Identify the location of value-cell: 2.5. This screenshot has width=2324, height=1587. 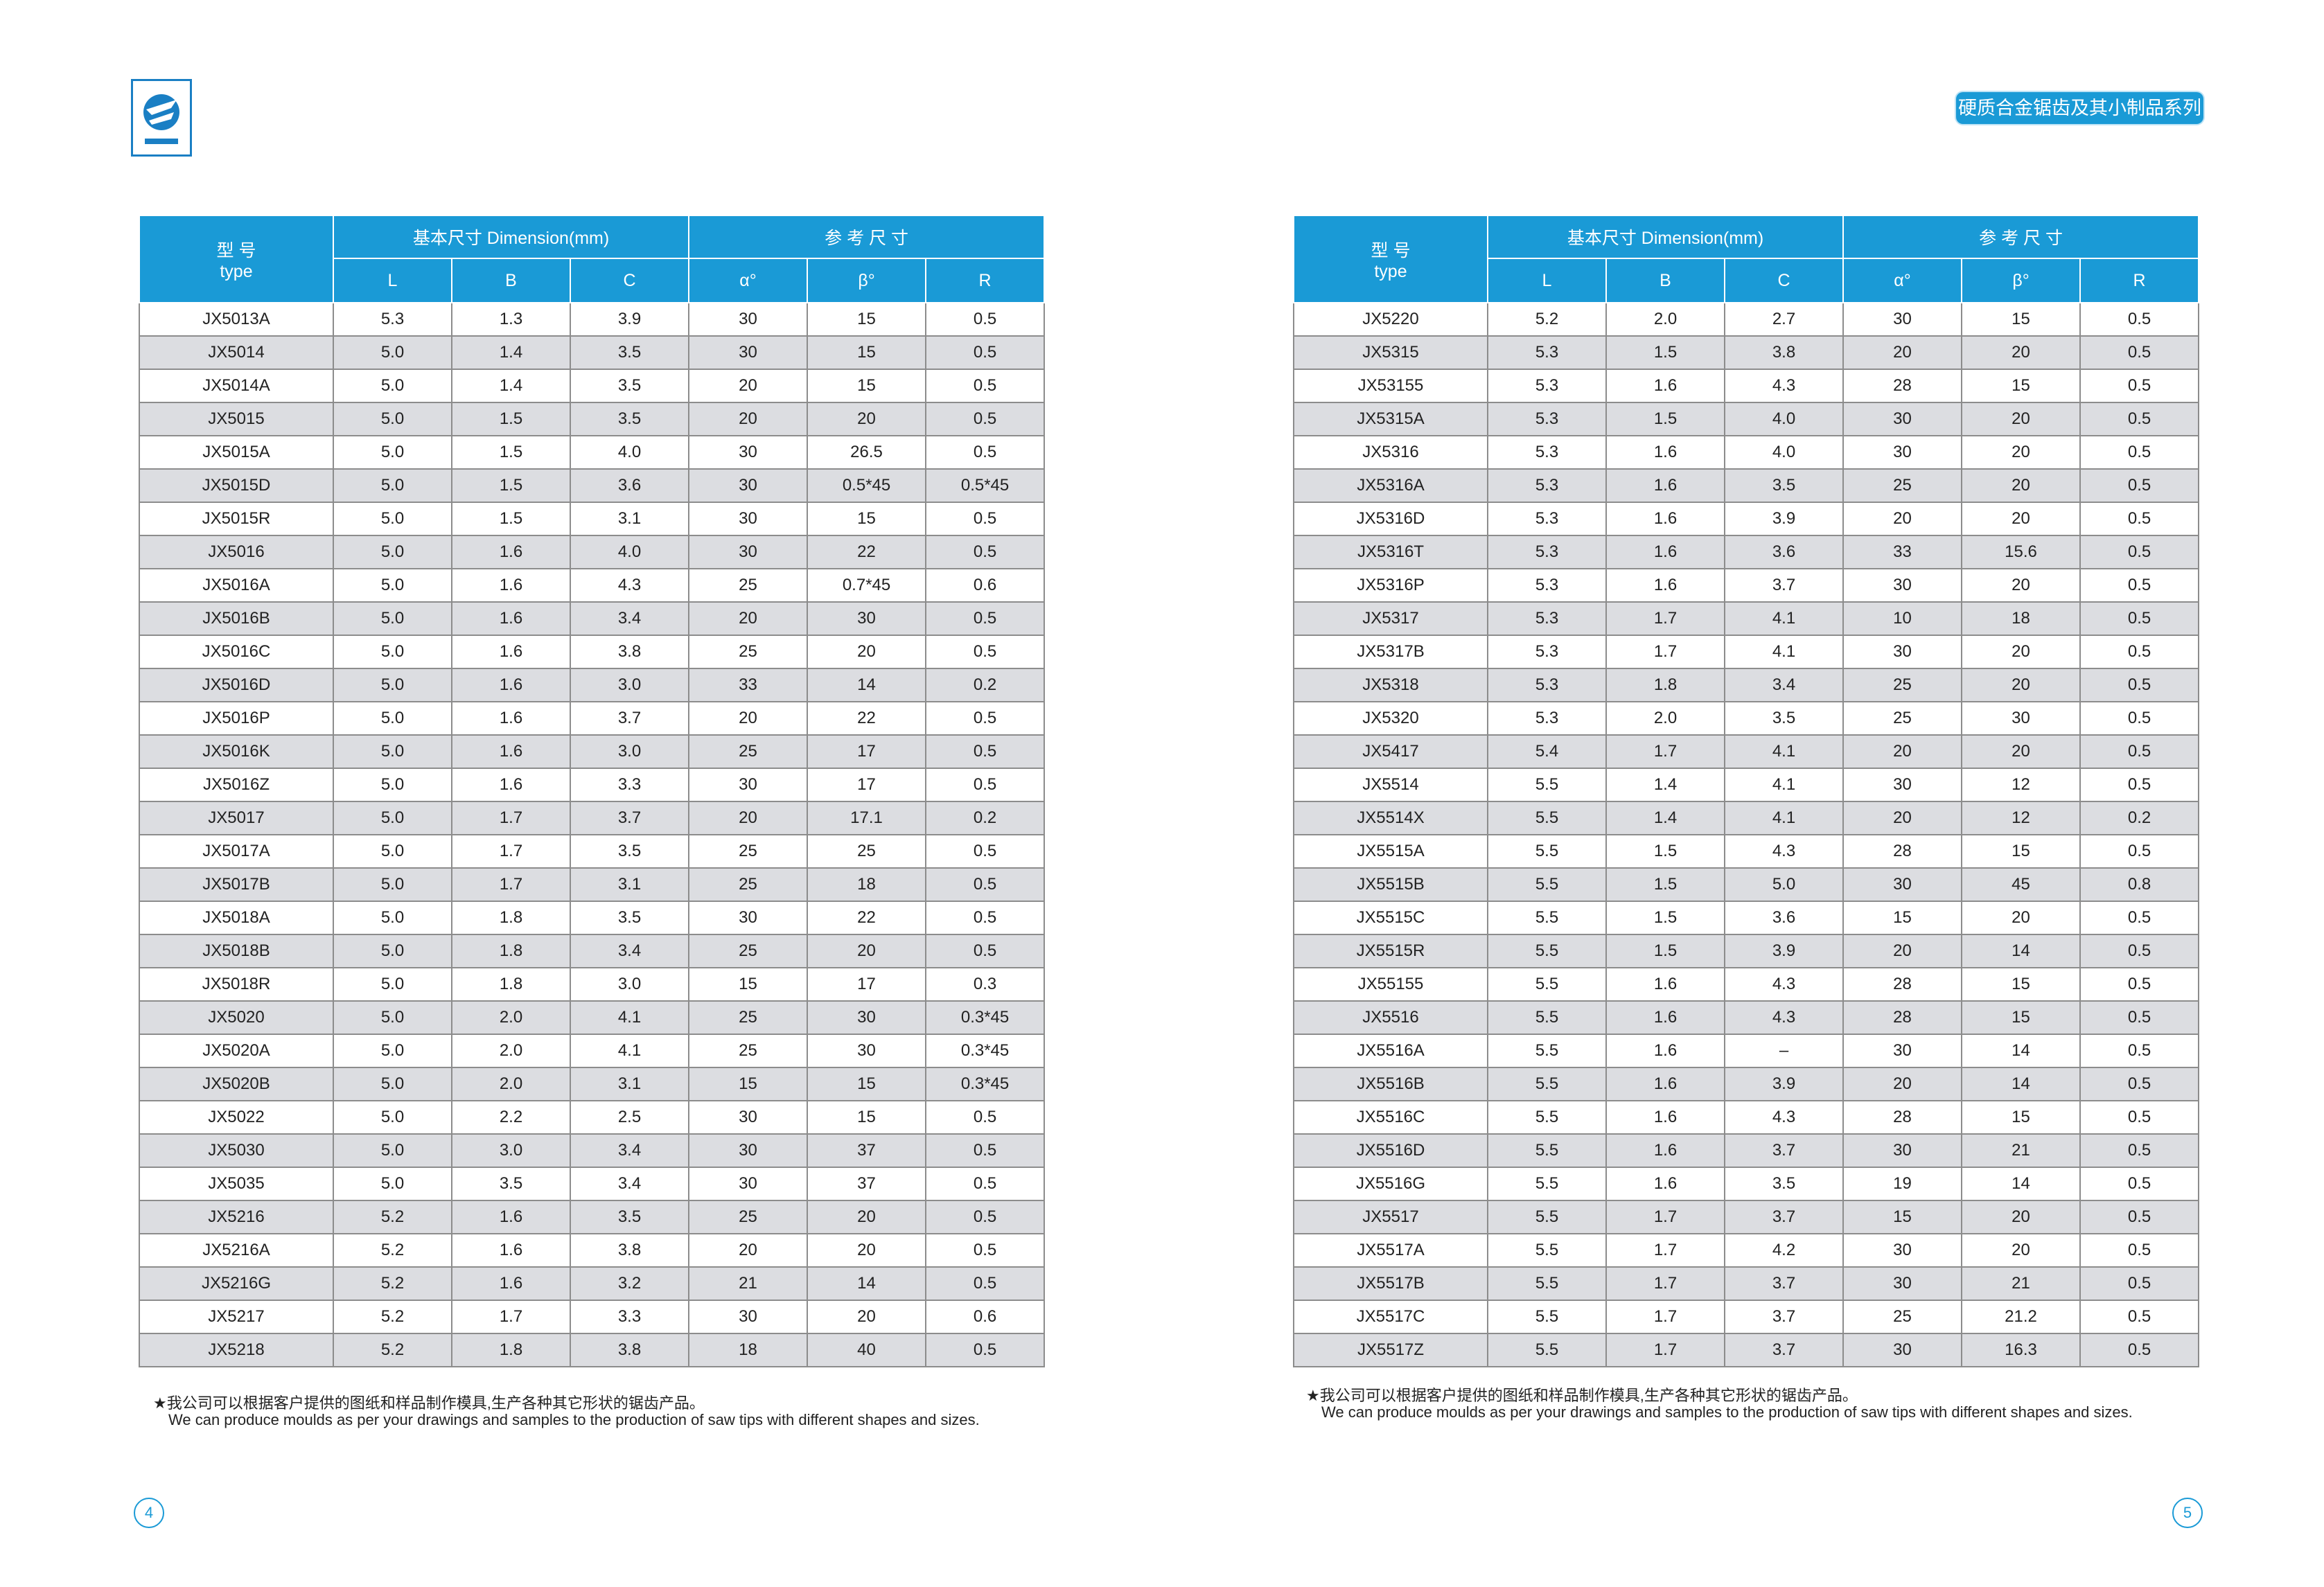
(629, 1117).